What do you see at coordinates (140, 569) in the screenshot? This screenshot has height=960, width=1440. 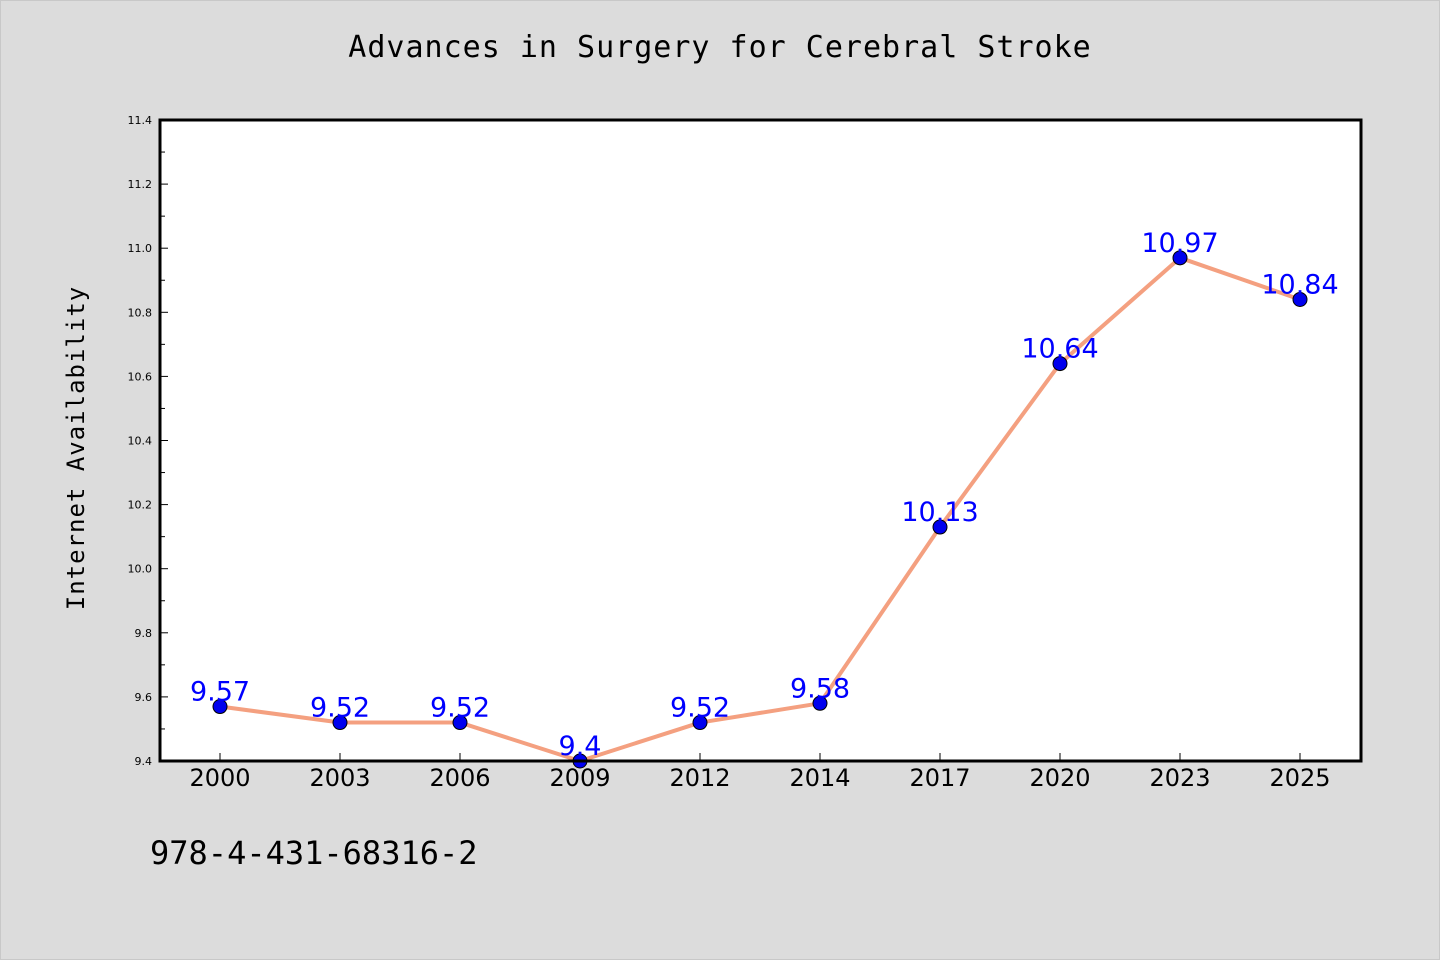 I see `y-tick-label: 10.0` at bounding box center [140, 569].